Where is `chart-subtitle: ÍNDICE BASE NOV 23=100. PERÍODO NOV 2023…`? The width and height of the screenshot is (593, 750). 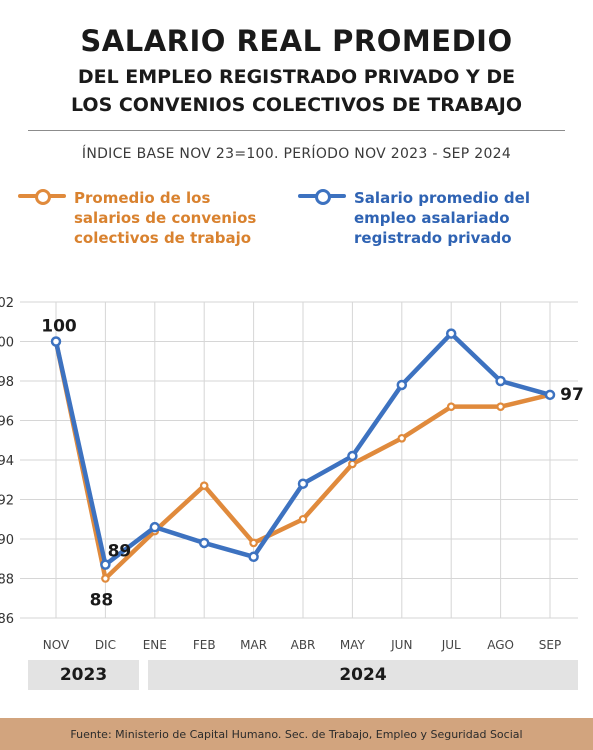 chart-subtitle: ÍNDICE BASE NOV 23=100. PERÍODO NOV 2023… is located at coordinates (296, 154).